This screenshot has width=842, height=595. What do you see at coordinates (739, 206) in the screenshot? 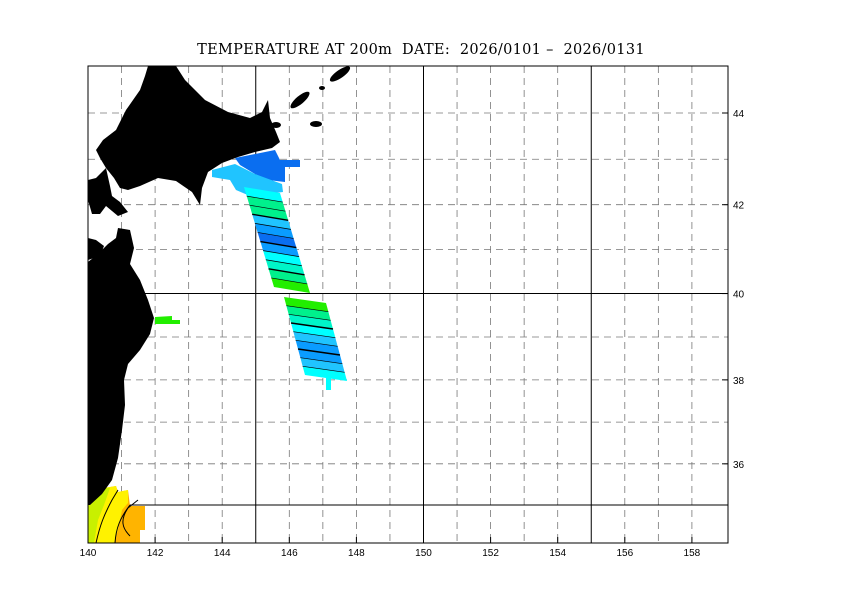
I see `y-tick-label: 42` at bounding box center [739, 206].